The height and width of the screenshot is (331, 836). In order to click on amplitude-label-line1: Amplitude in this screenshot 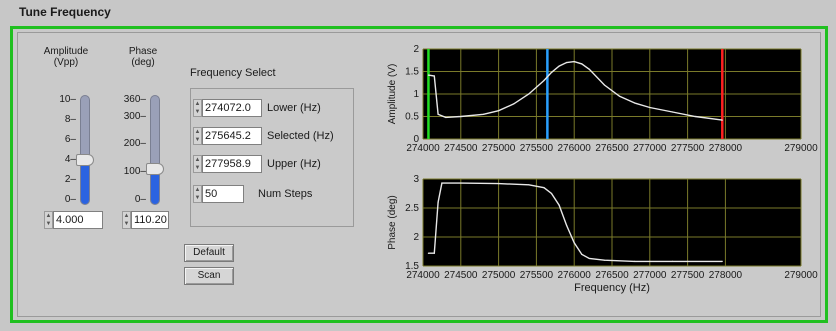, I will do `click(66, 51)`.